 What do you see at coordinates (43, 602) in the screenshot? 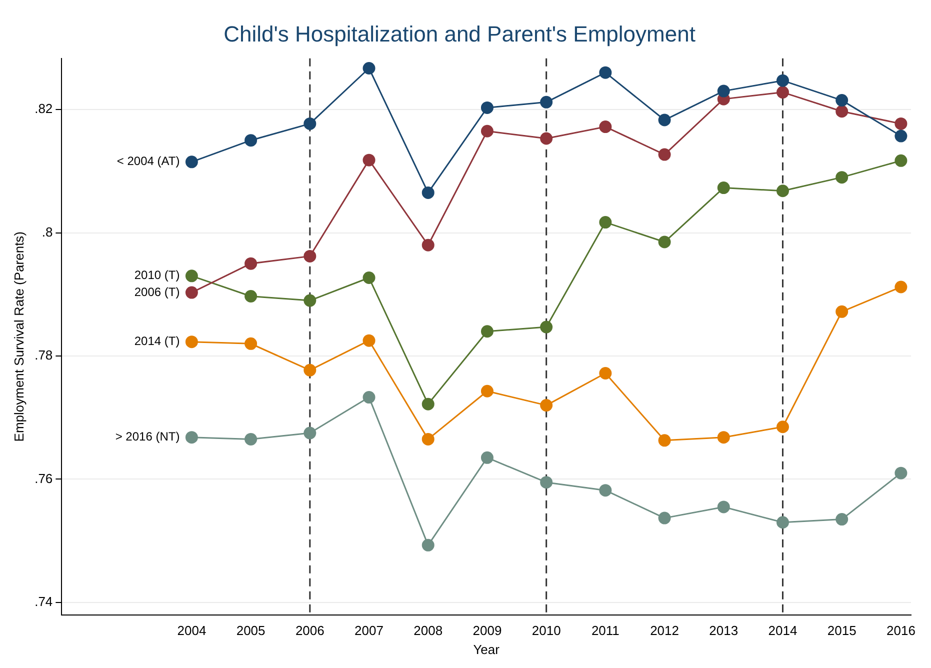
I see `y-tick-label: .74` at bounding box center [43, 602].